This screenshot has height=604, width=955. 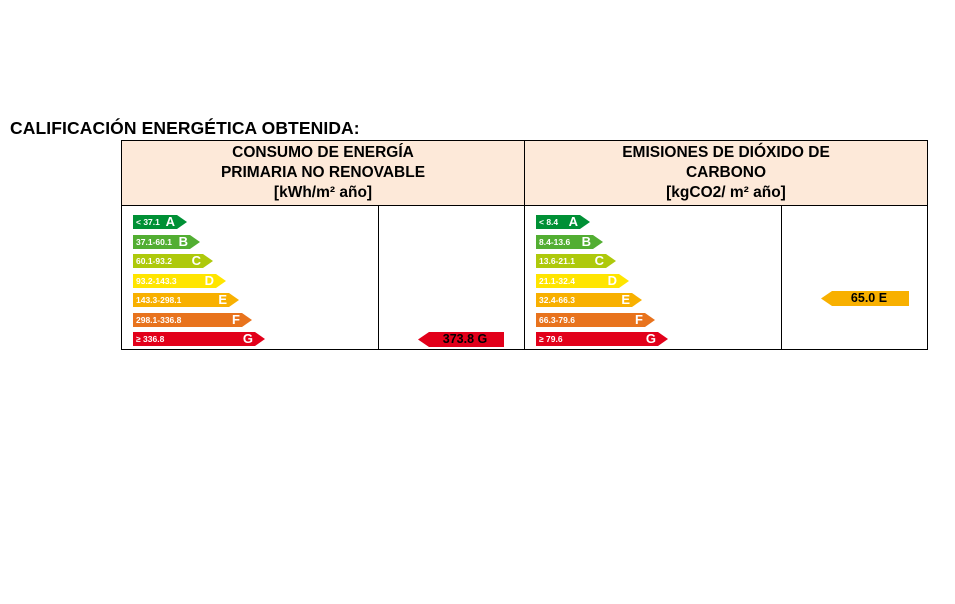 I want to click on co2-scale-range: 32.4-66.3, so click(x=557, y=300).